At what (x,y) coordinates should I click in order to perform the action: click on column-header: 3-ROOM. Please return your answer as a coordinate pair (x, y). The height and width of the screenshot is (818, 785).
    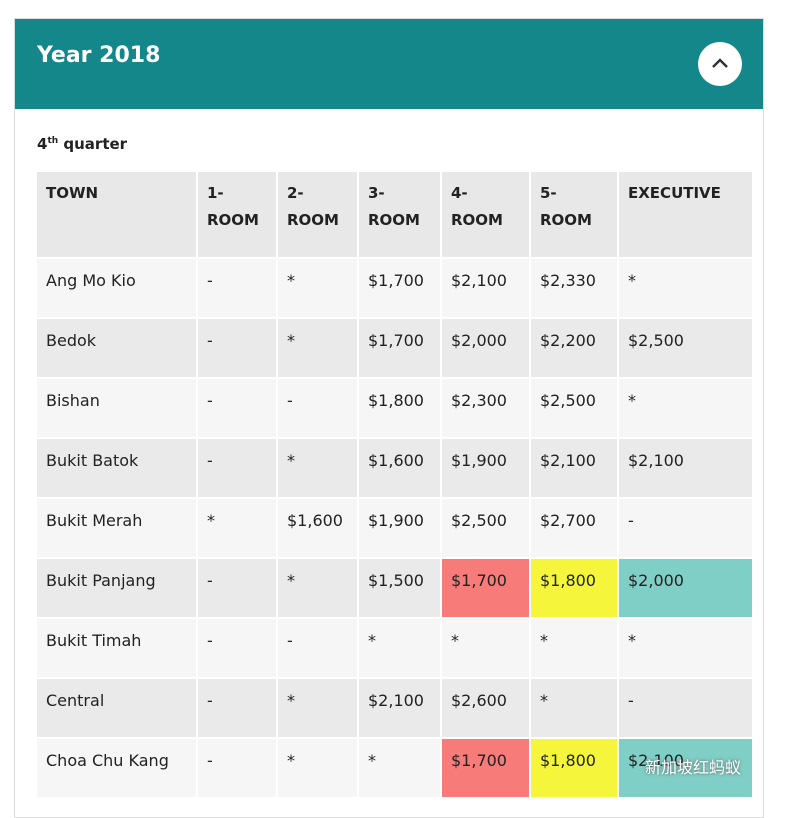
    Looking at the image, I should click on (399, 214).